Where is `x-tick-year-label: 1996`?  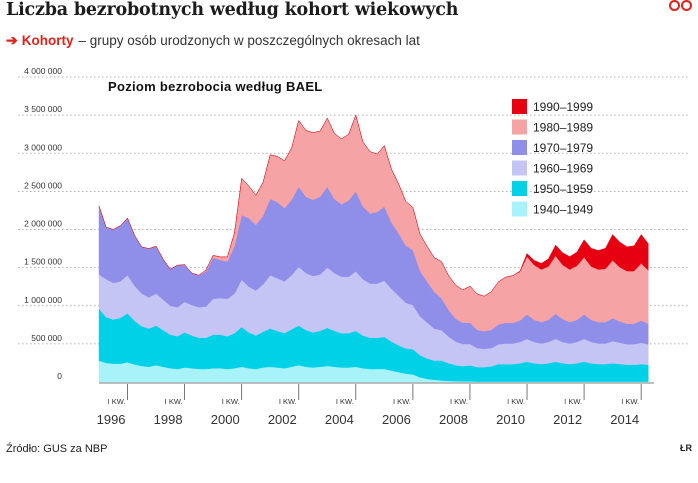
x-tick-year-label: 1996 is located at coordinates (111, 419).